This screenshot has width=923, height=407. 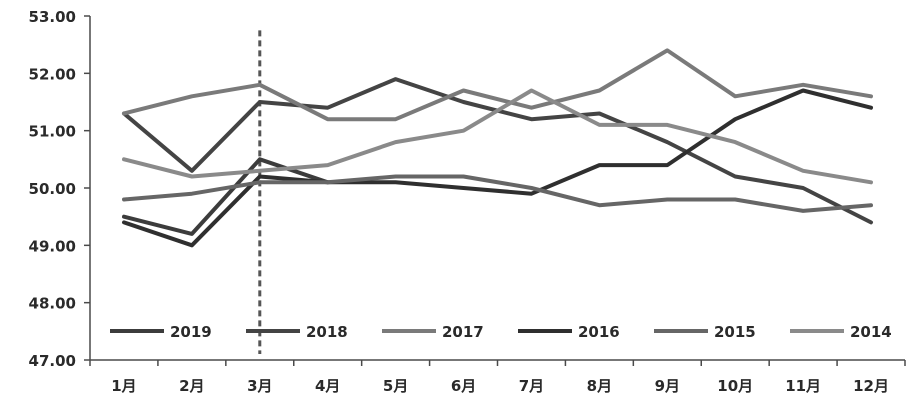 What do you see at coordinates (52, 304) in the screenshot?
I see `y-tick-label: 48.00` at bounding box center [52, 304].